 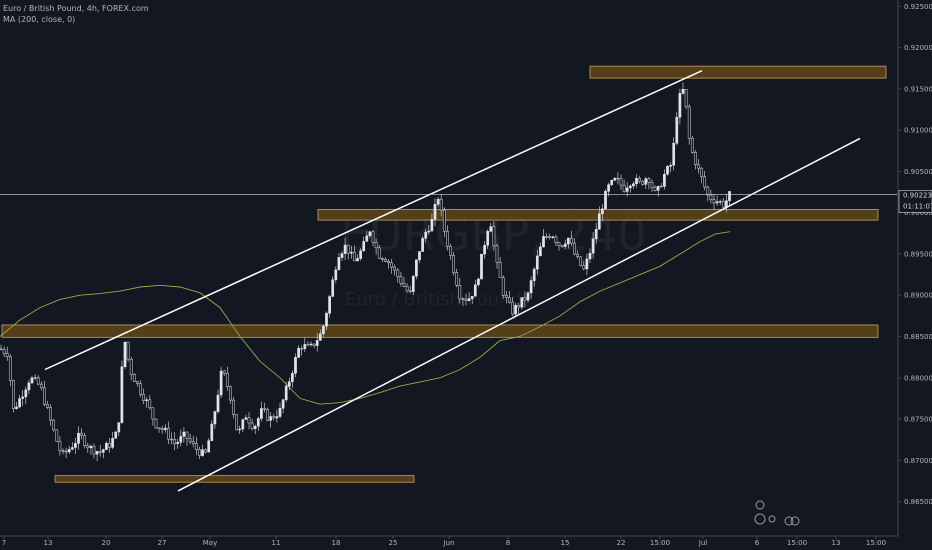 I want to click on time-tick-label: Jun, so click(x=449, y=543).